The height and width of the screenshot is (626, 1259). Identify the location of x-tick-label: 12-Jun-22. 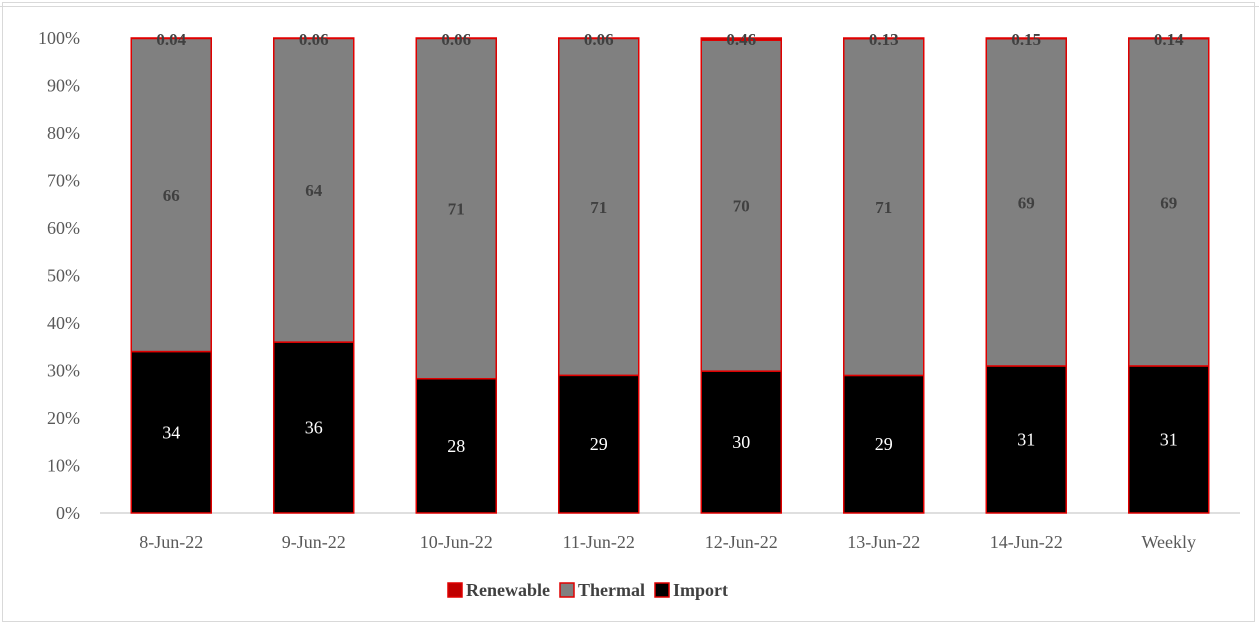
(741, 542).